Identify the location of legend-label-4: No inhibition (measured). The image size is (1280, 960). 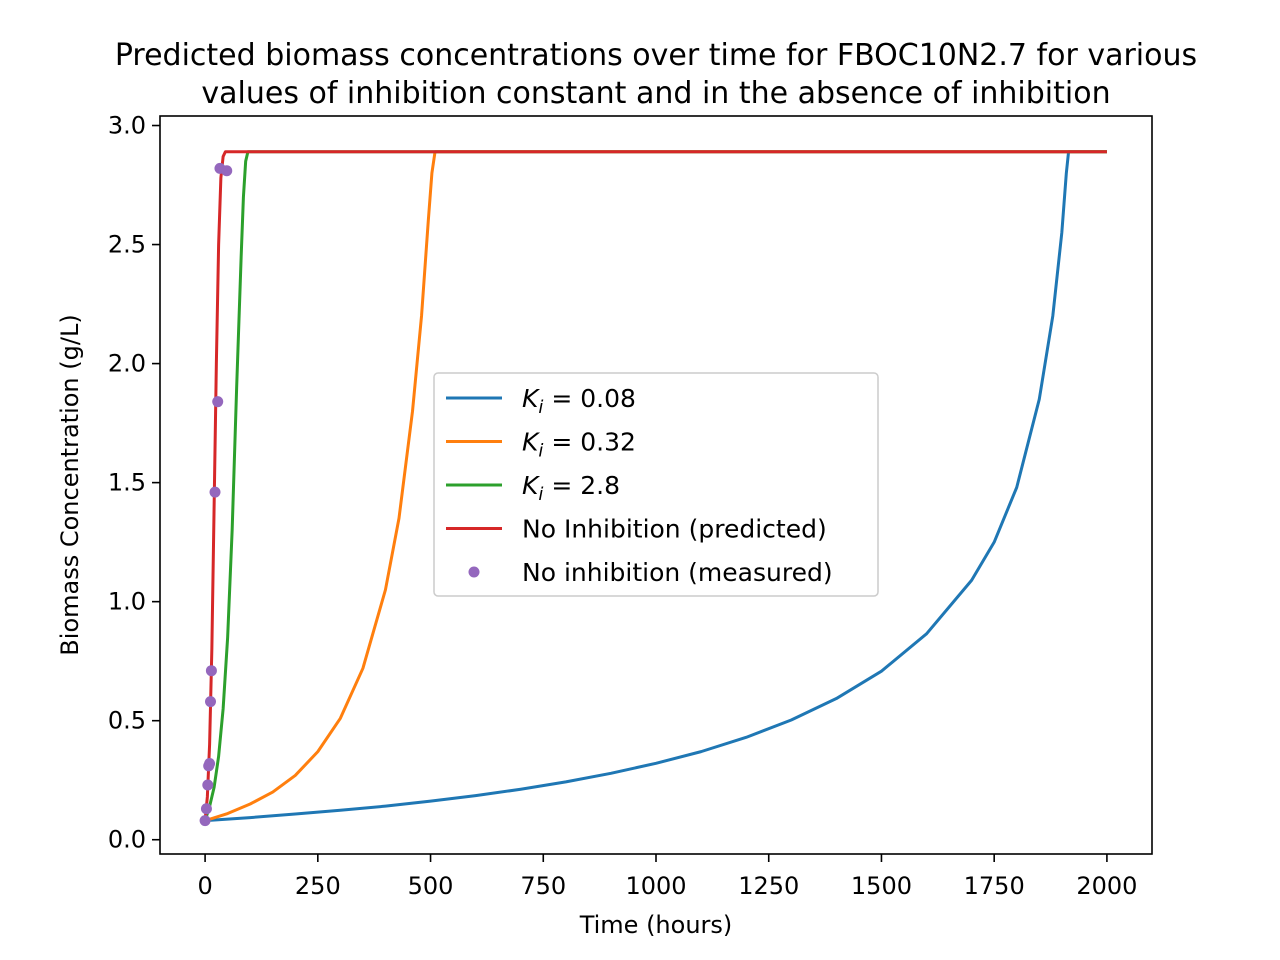
(677, 572).